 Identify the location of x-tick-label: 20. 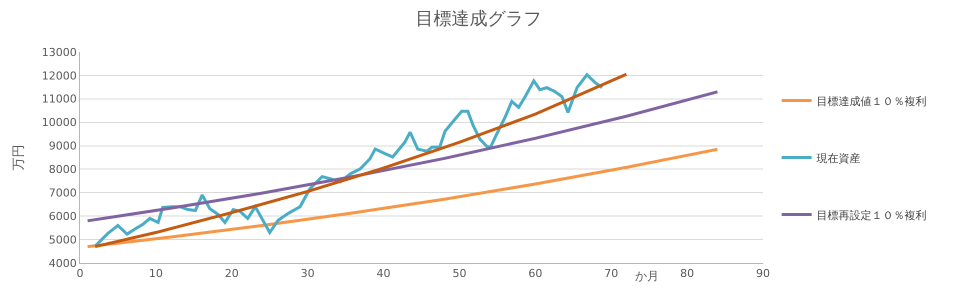
(231, 273).